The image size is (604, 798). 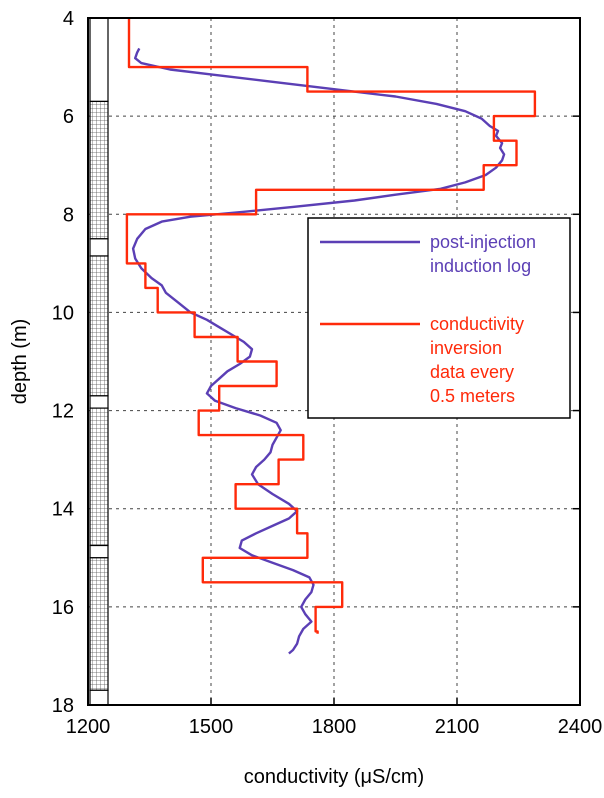 What do you see at coordinates (20, 362) in the screenshot?
I see `y-axis-label: depth (m)` at bounding box center [20, 362].